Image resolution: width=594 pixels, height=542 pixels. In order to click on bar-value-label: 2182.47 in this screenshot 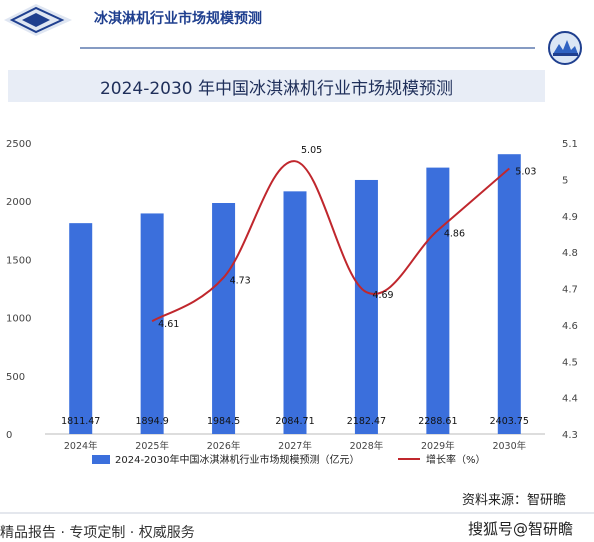, I will do `click(366, 421)`.